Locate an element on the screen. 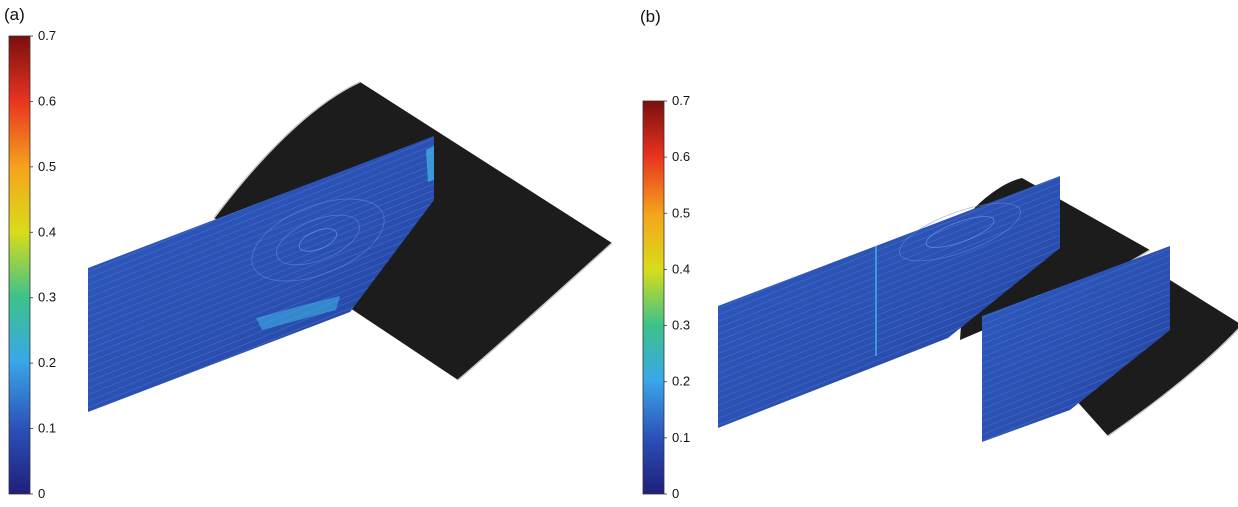 This screenshot has height=507, width=1238. flow-plane-b1-streamlines is located at coordinates (889, 302).